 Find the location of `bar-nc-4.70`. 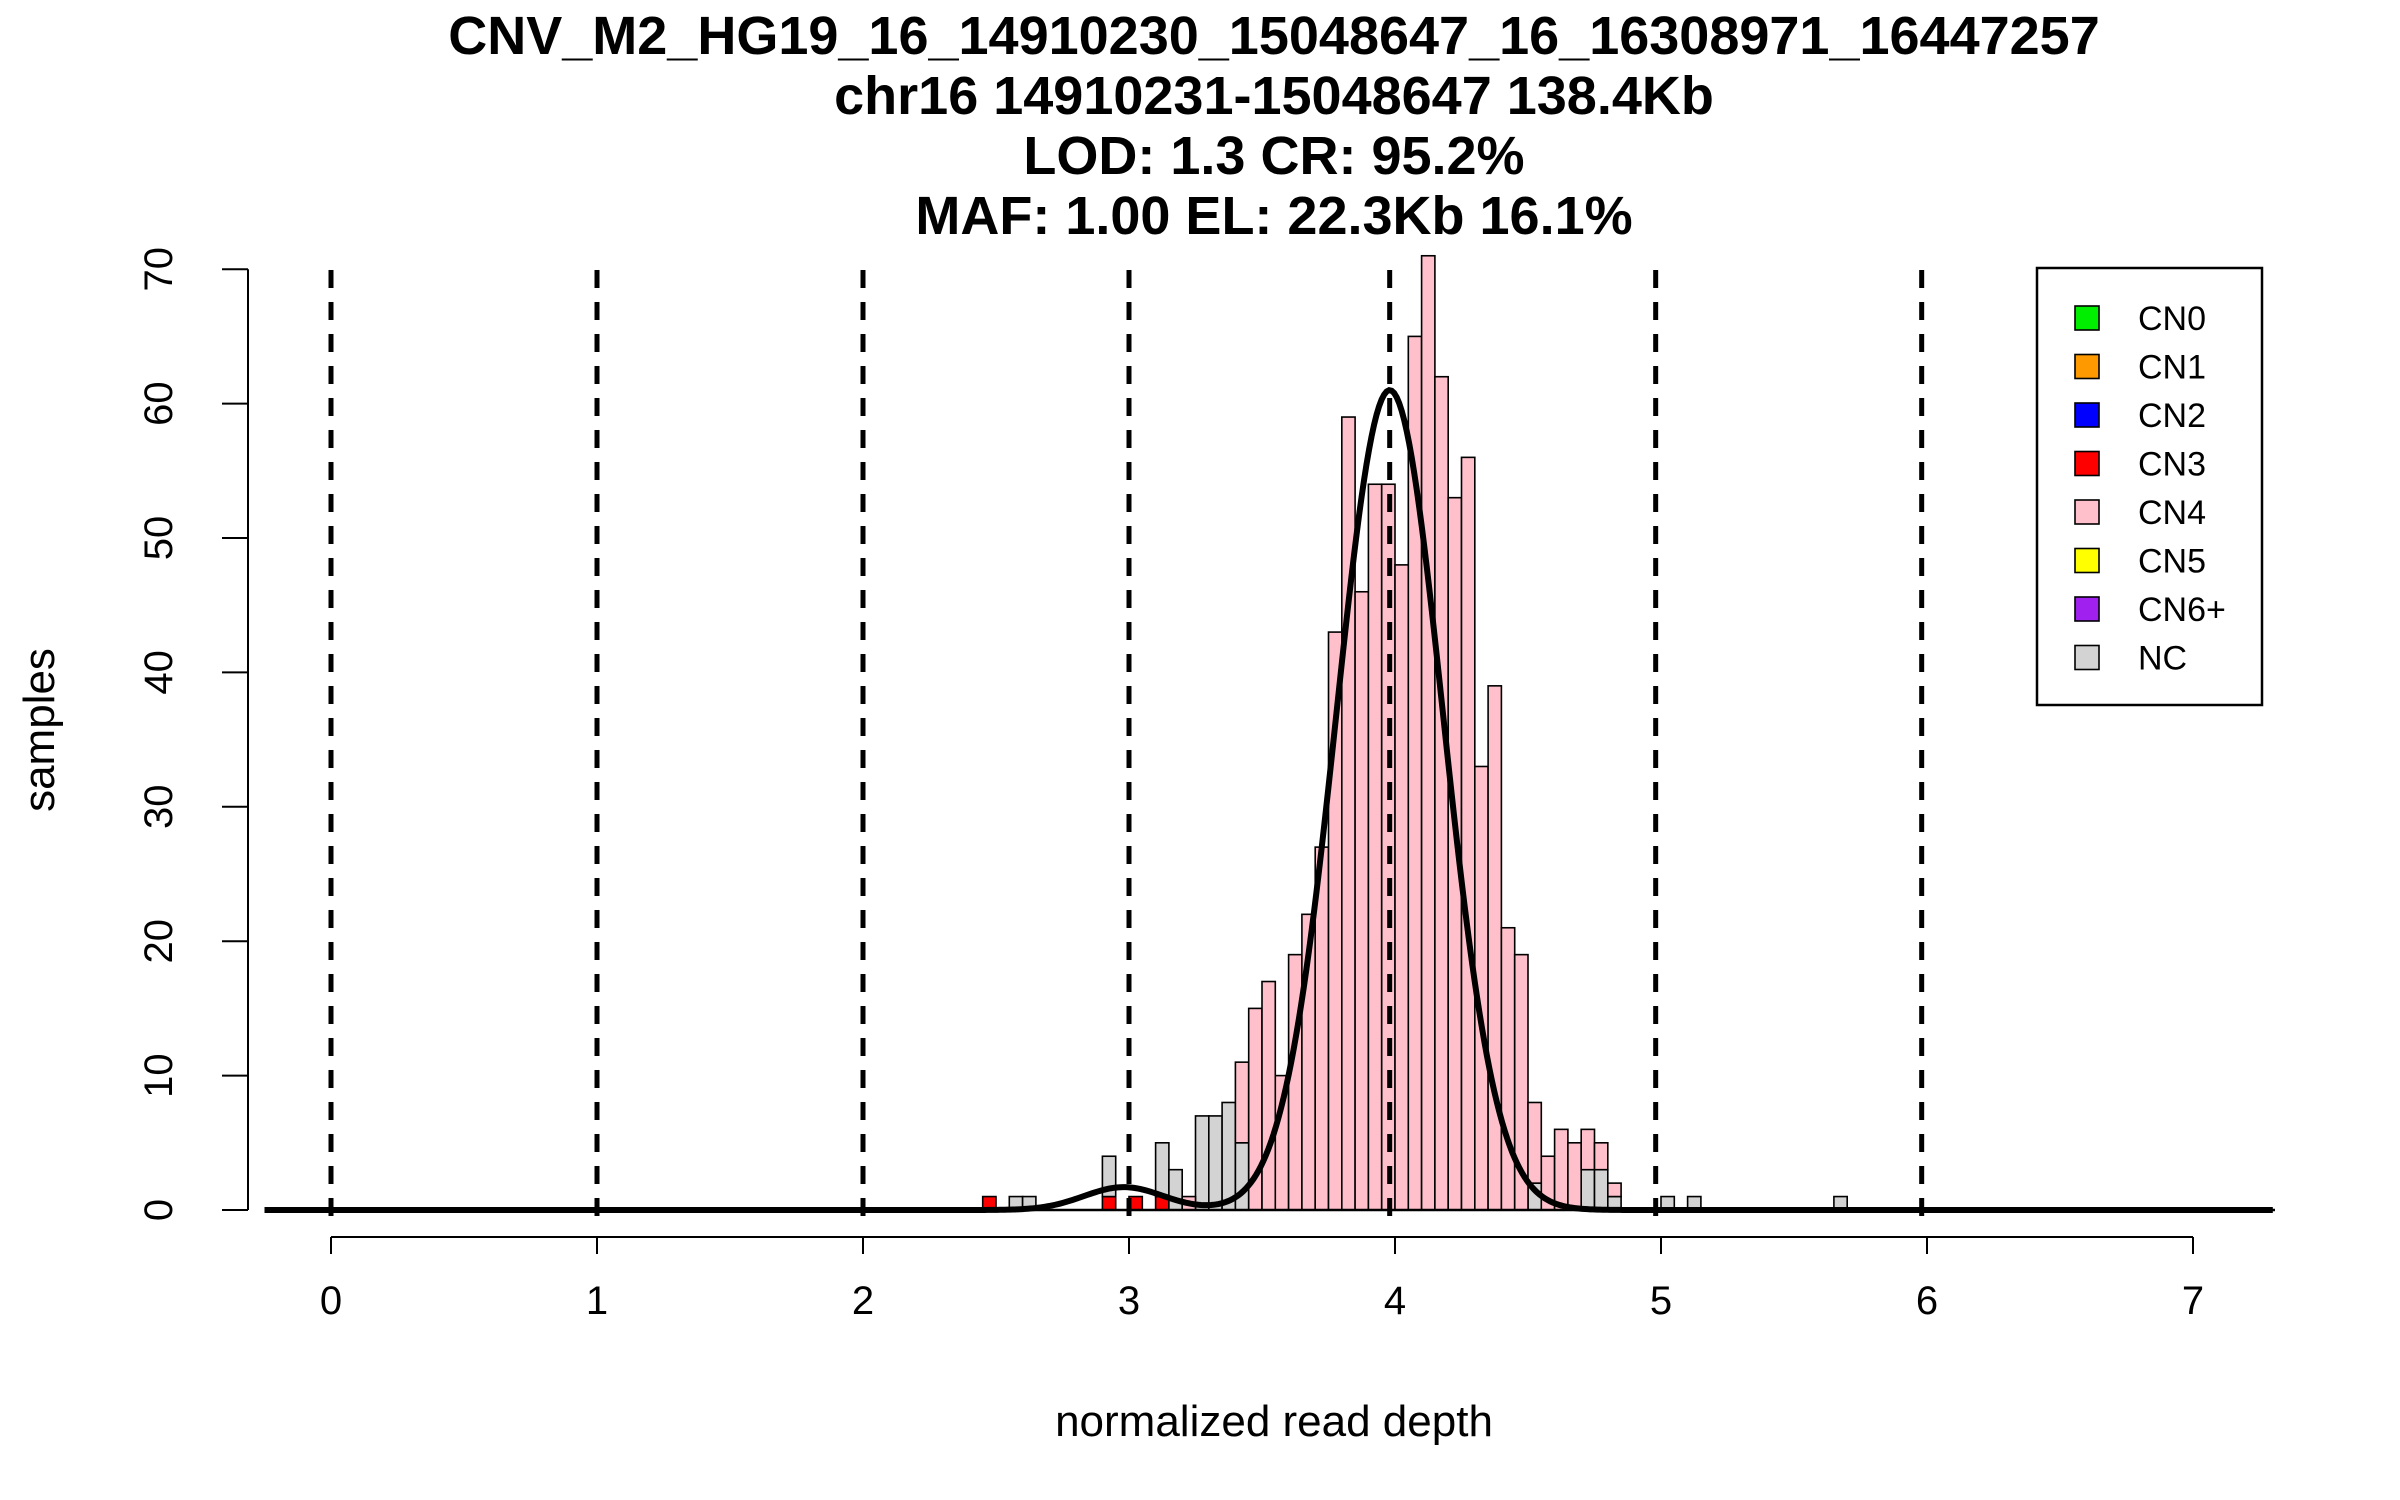

bar-nc-4.70 is located at coordinates (1588, 1189).